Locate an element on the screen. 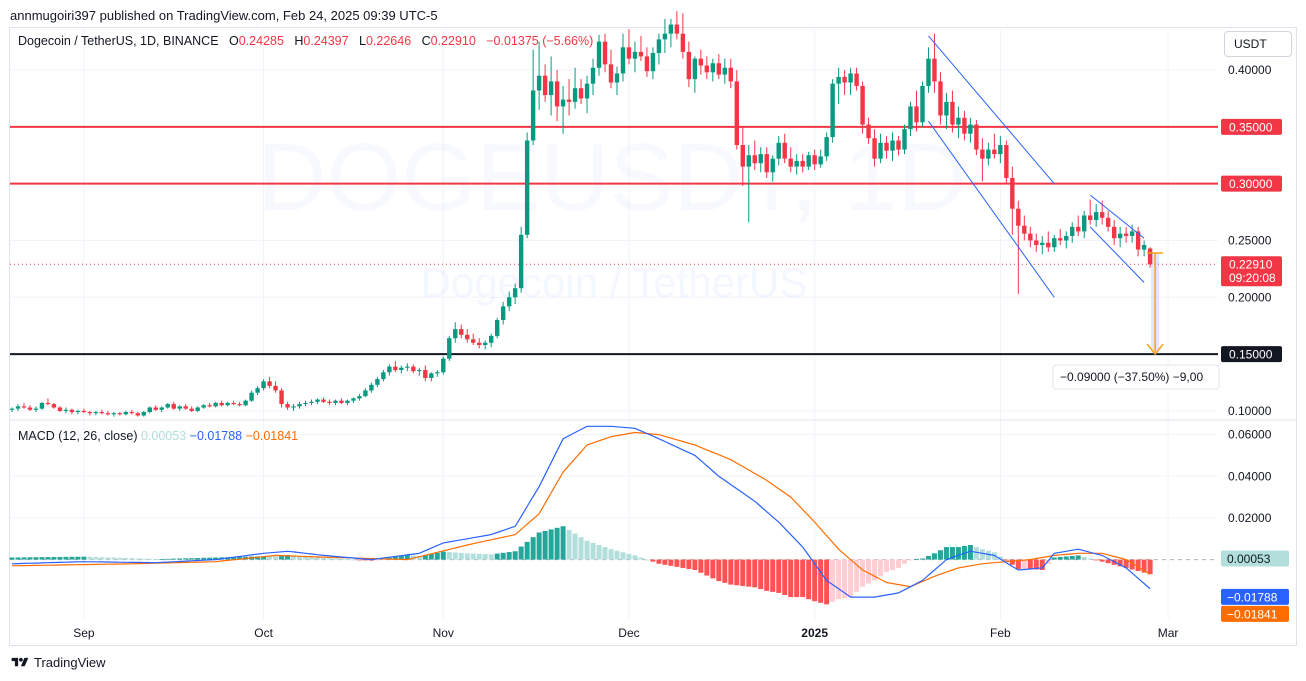  time-tick-label: Oct is located at coordinates (263, 633).